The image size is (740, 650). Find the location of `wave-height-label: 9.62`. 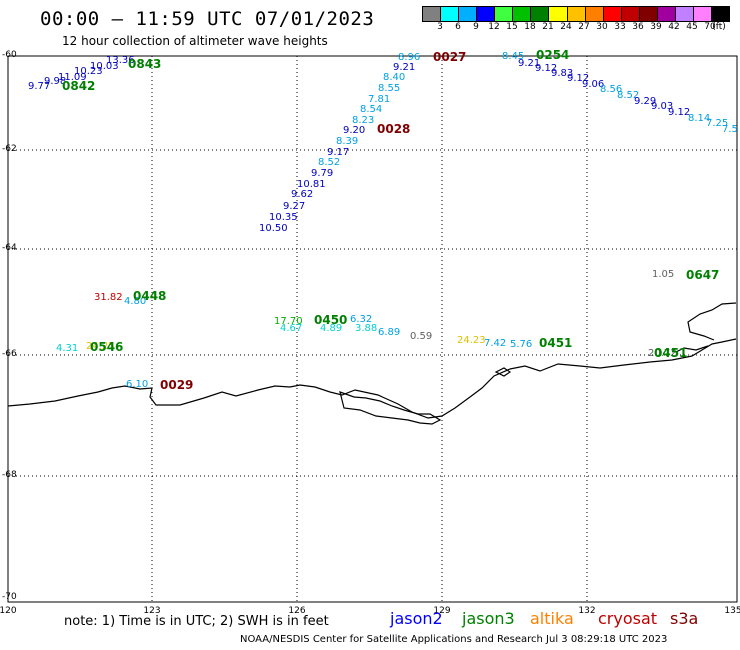

wave-height-label: 9.62 is located at coordinates (302, 194).